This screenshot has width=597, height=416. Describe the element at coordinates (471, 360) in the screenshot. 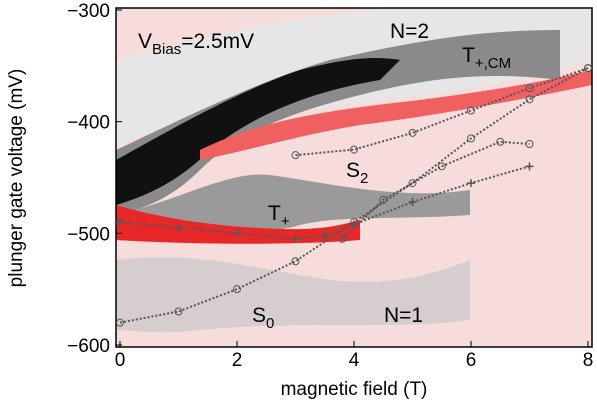

I see `x-tick-label: 6` at that location.